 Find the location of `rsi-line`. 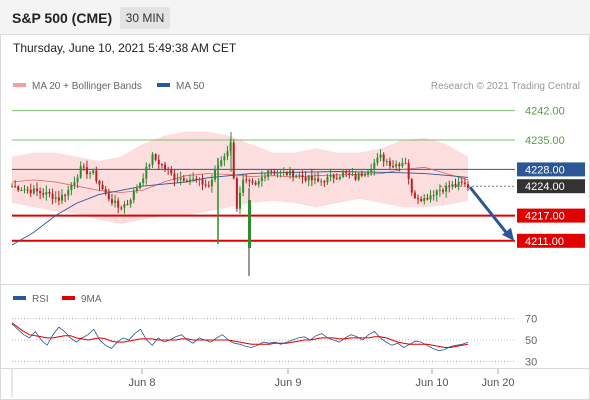

rsi-line is located at coordinates (240, 337).